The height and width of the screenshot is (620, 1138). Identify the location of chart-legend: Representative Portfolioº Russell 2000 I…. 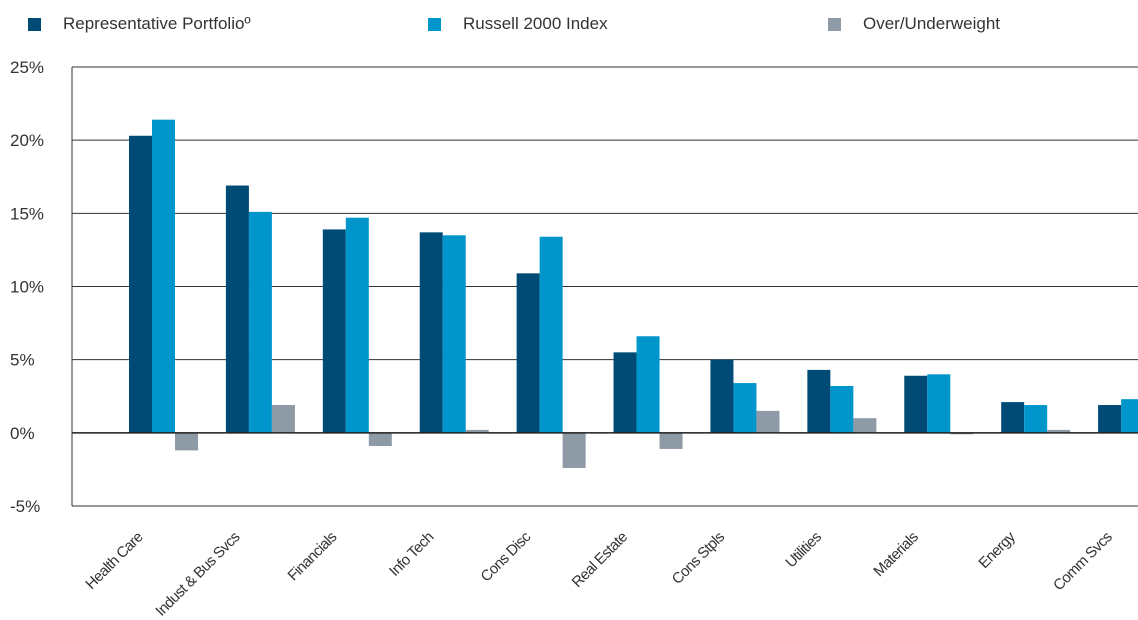
(569, 24).